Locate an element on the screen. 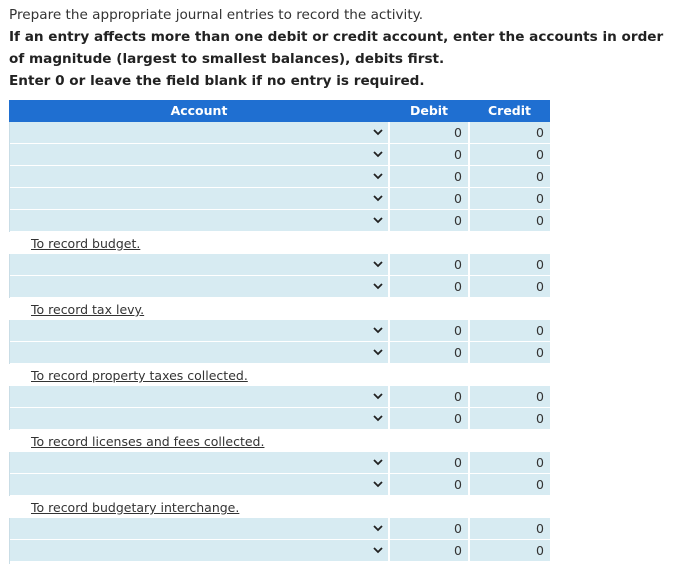  entry-memo-cell: To record budgetary interchange. is located at coordinates (198, 507).